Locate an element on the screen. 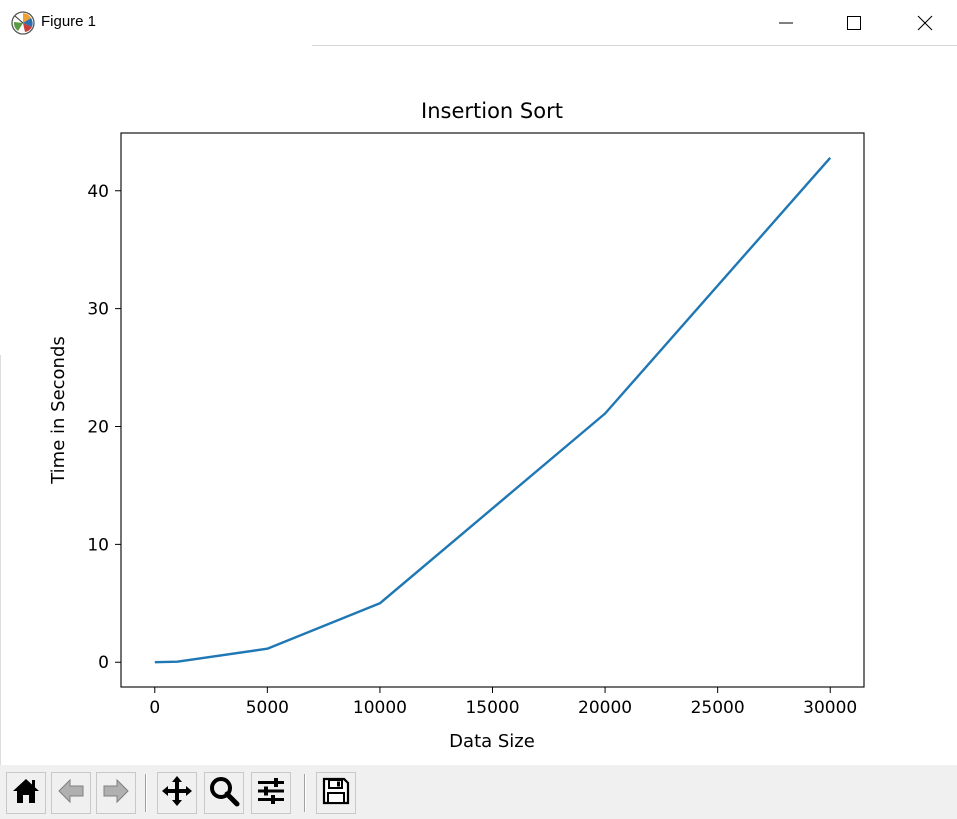  close-icon is located at coordinates (925, 23).